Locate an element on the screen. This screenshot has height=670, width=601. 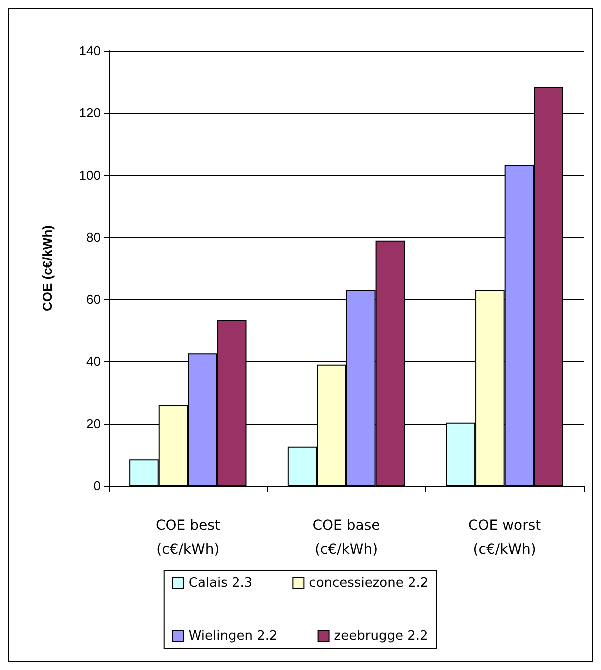
y-tick-label: 120 is located at coordinates (90, 113).